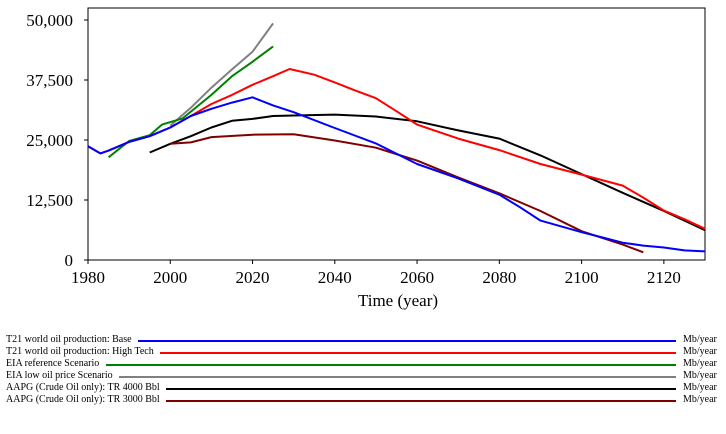 The width and height of the screenshot is (726, 434). Describe the element at coordinates (398, 300) in the screenshot. I see `x-axis-label: Time (year)` at that location.